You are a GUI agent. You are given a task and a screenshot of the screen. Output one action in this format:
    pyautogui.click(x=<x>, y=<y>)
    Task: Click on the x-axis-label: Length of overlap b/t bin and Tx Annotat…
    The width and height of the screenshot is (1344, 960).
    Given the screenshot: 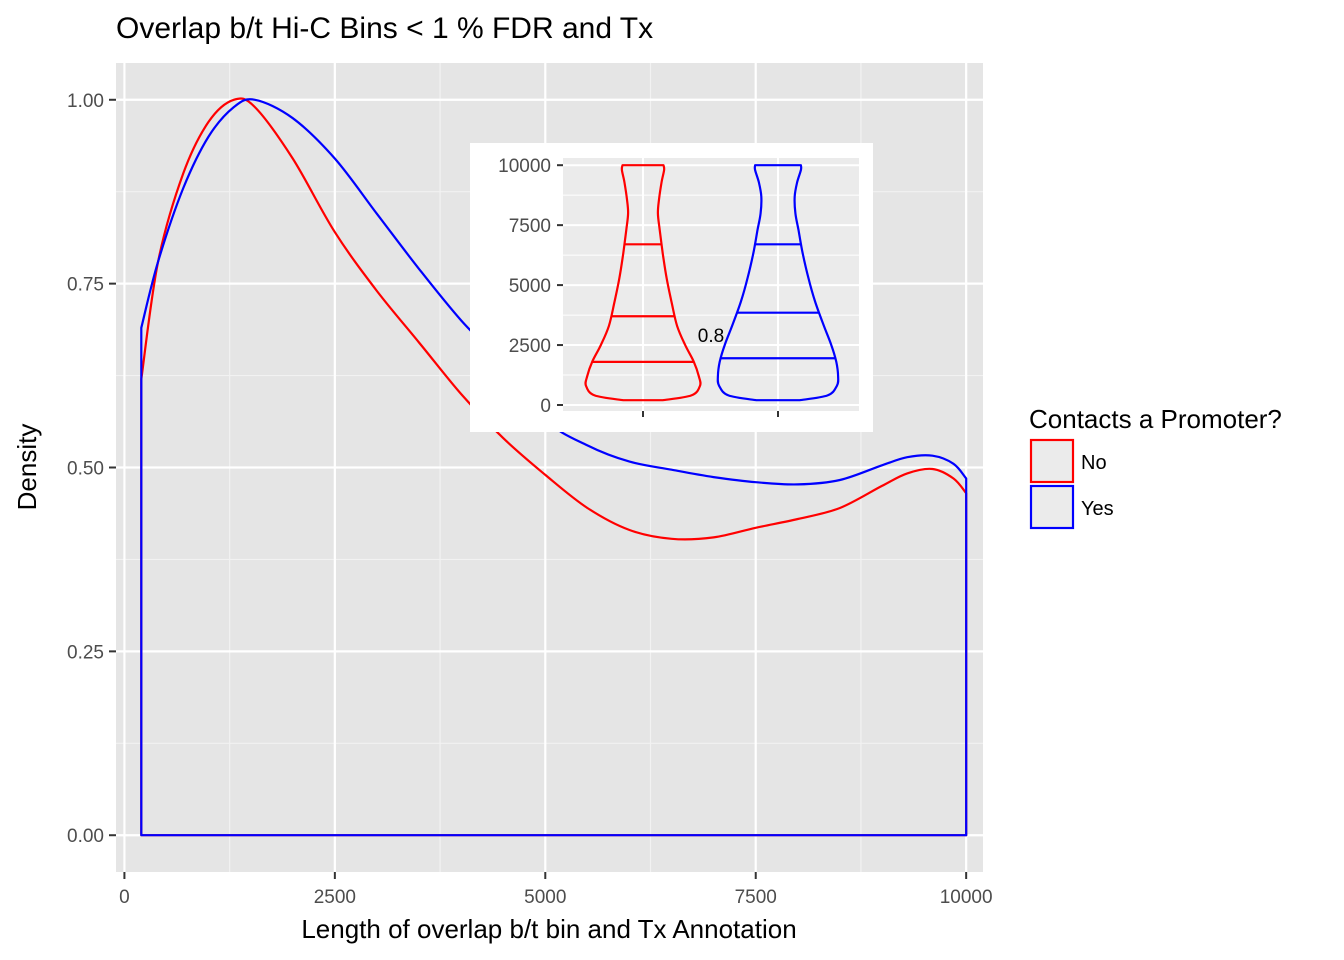 What is the action you would take?
    pyautogui.click(x=548, y=929)
    